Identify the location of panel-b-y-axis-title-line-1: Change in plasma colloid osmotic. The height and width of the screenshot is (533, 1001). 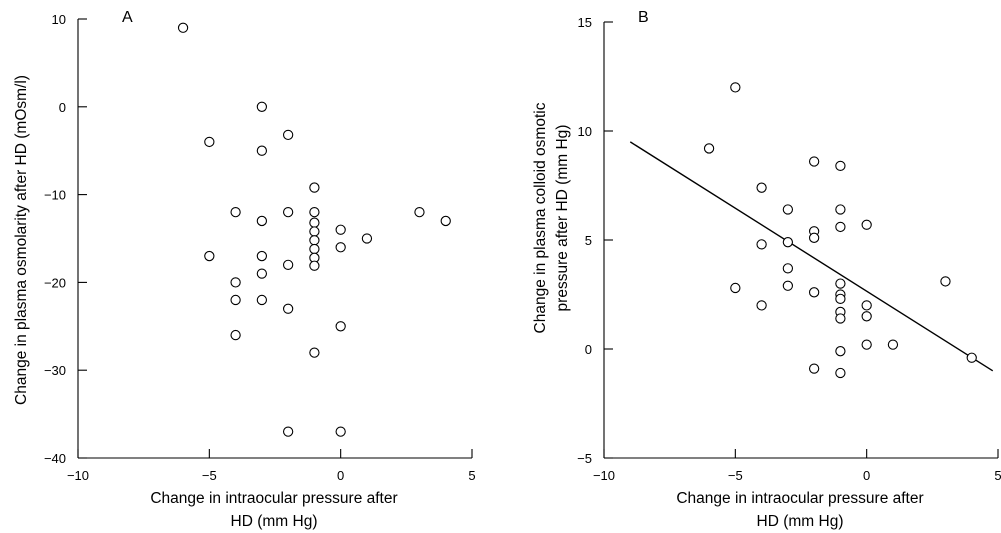
(540, 217).